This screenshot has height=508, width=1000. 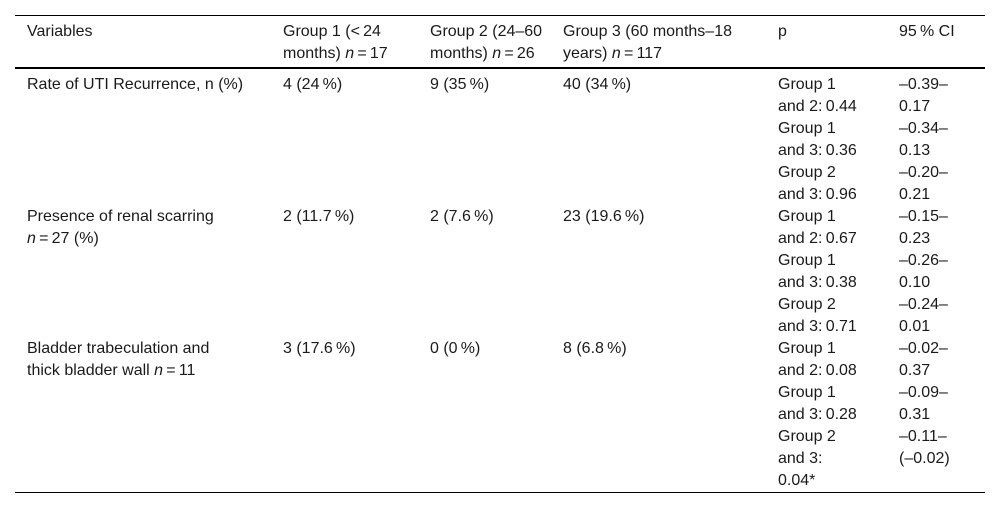 What do you see at coordinates (67, 238) in the screenshot?
I see `variable-n-count: = 27 (%)` at bounding box center [67, 238].